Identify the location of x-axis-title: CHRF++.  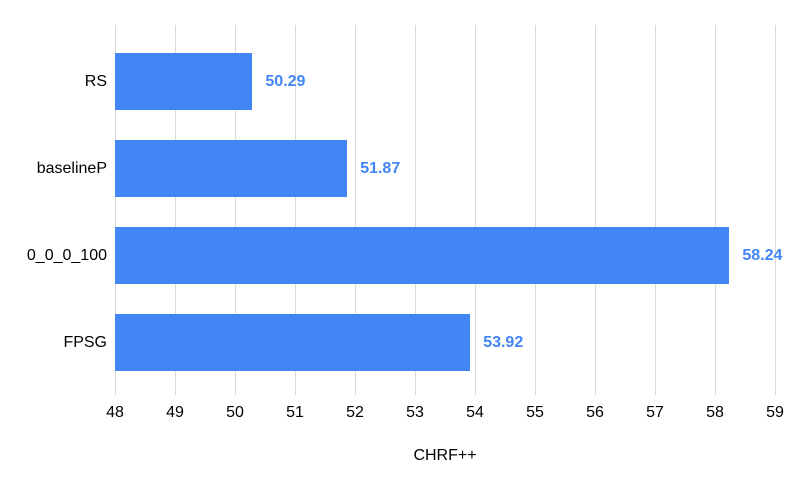
(445, 455).